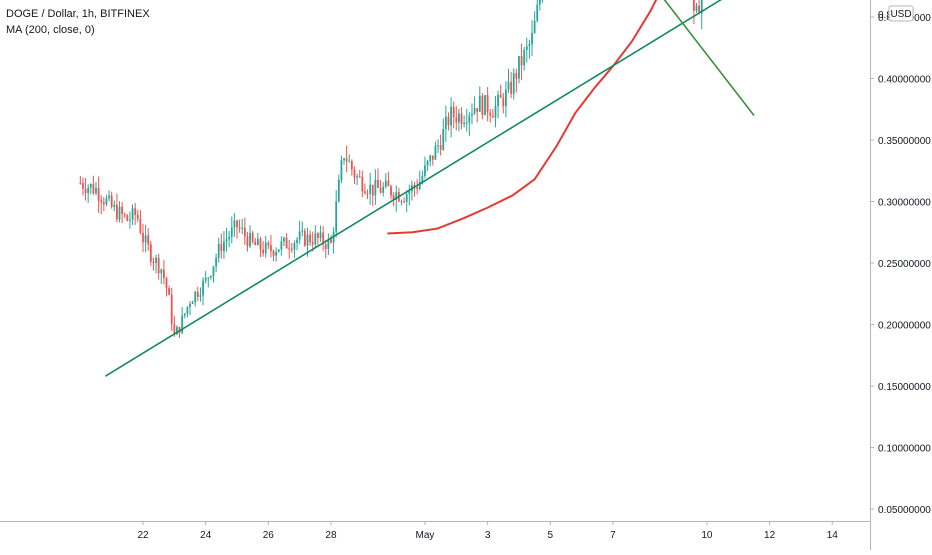 The height and width of the screenshot is (555, 932). I want to click on currency-box, so click(901, 13).